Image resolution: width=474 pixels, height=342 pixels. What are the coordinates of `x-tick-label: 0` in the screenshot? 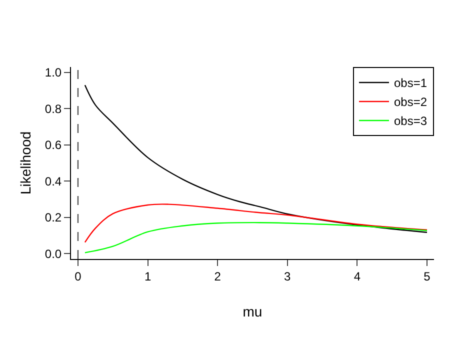 It's located at (78, 276).